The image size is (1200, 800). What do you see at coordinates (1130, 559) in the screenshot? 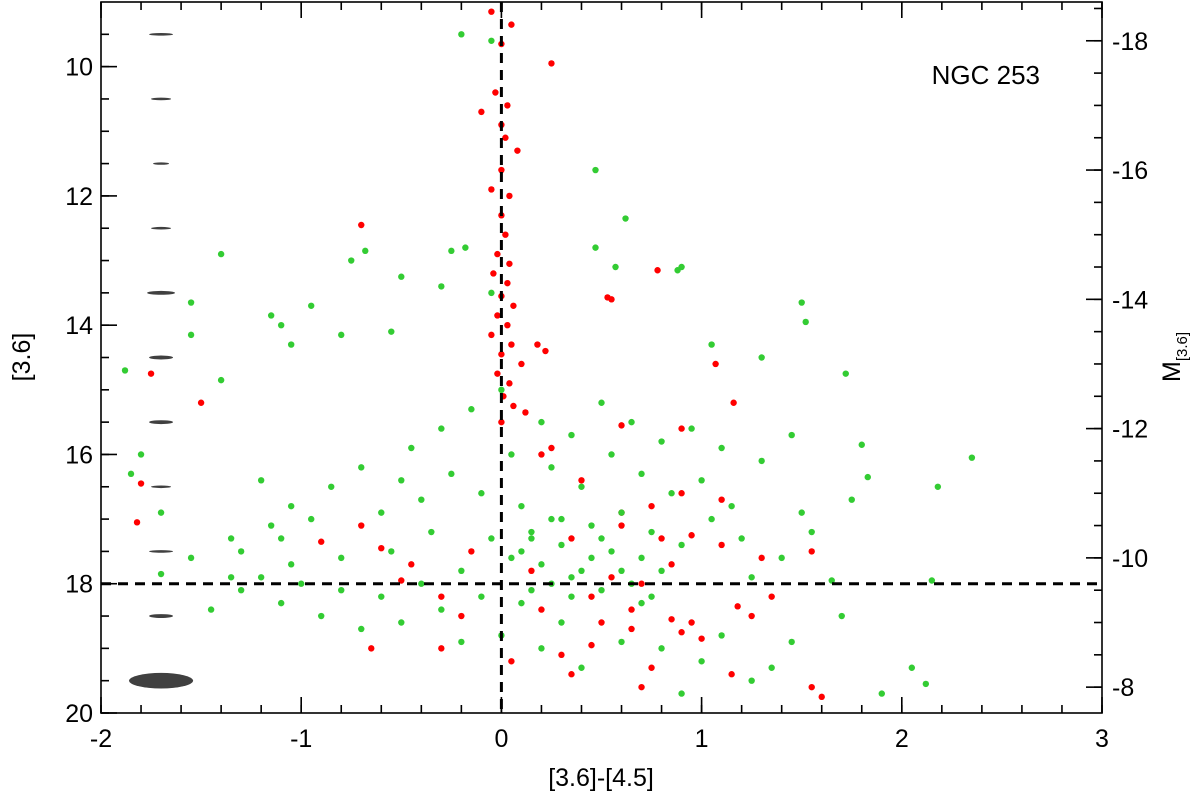
I see `y2-tick-label: -10` at bounding box center [1130, 559].